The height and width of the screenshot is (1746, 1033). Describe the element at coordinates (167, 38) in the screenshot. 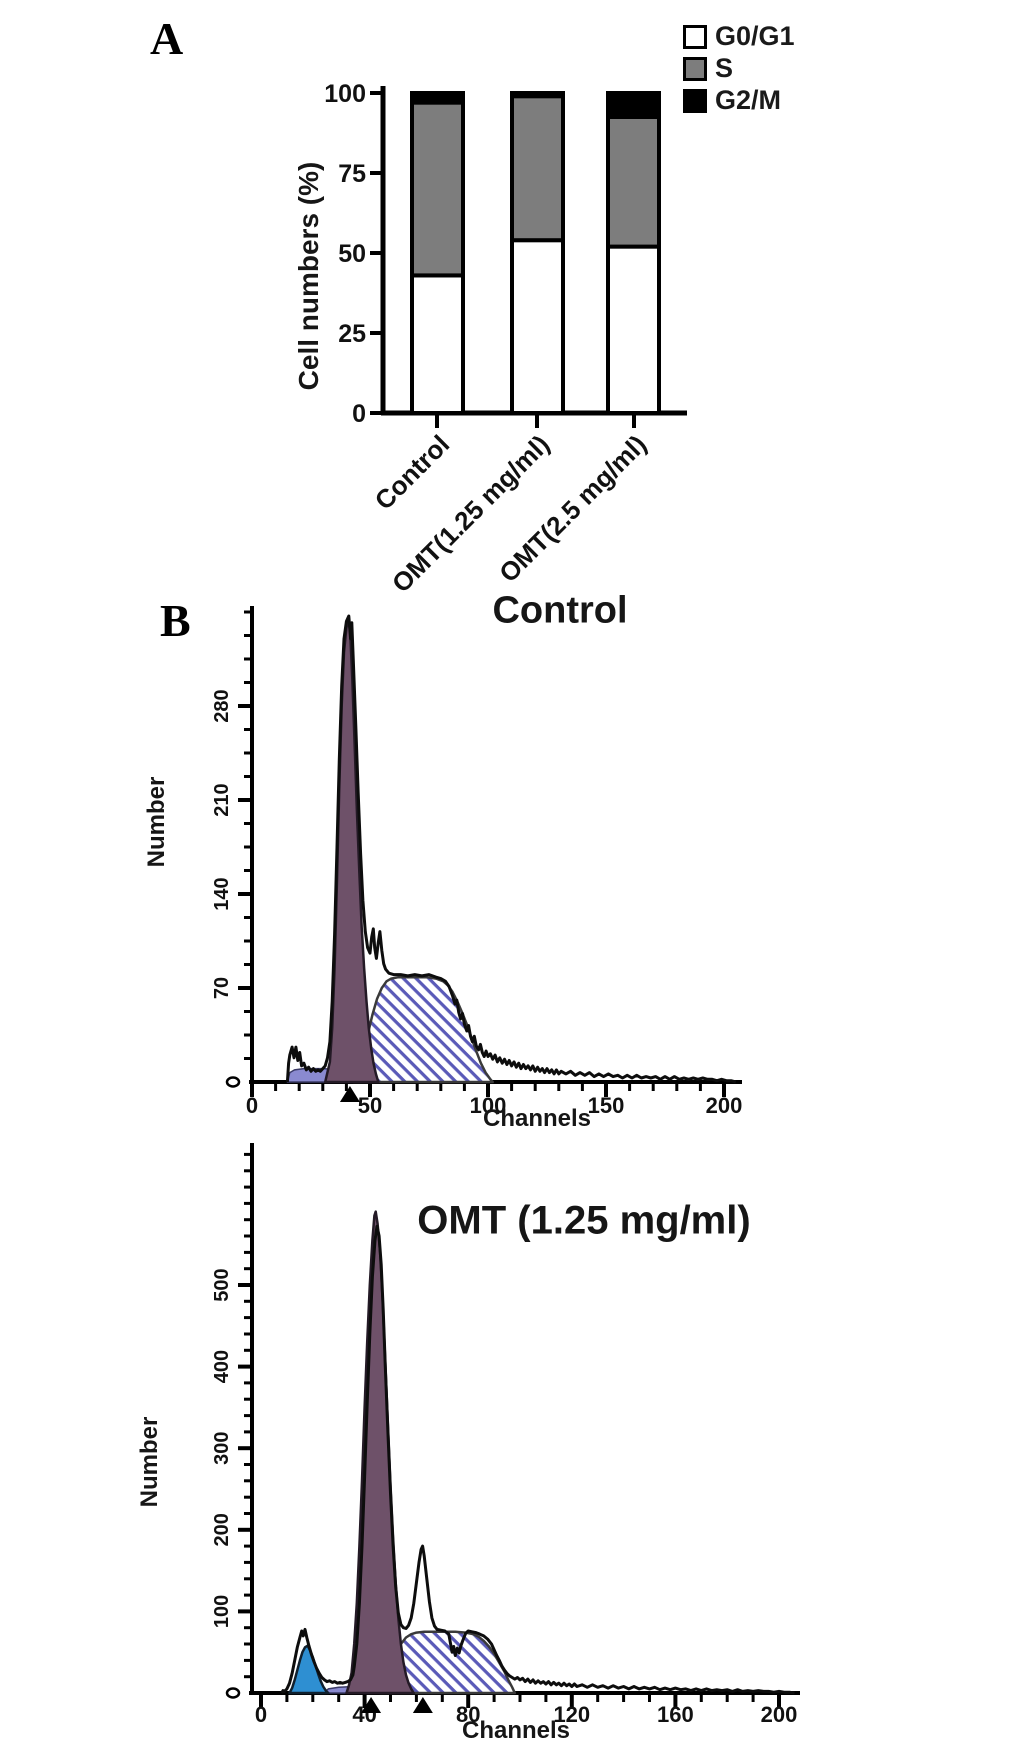

I see `panel-a-label: A` at that location.